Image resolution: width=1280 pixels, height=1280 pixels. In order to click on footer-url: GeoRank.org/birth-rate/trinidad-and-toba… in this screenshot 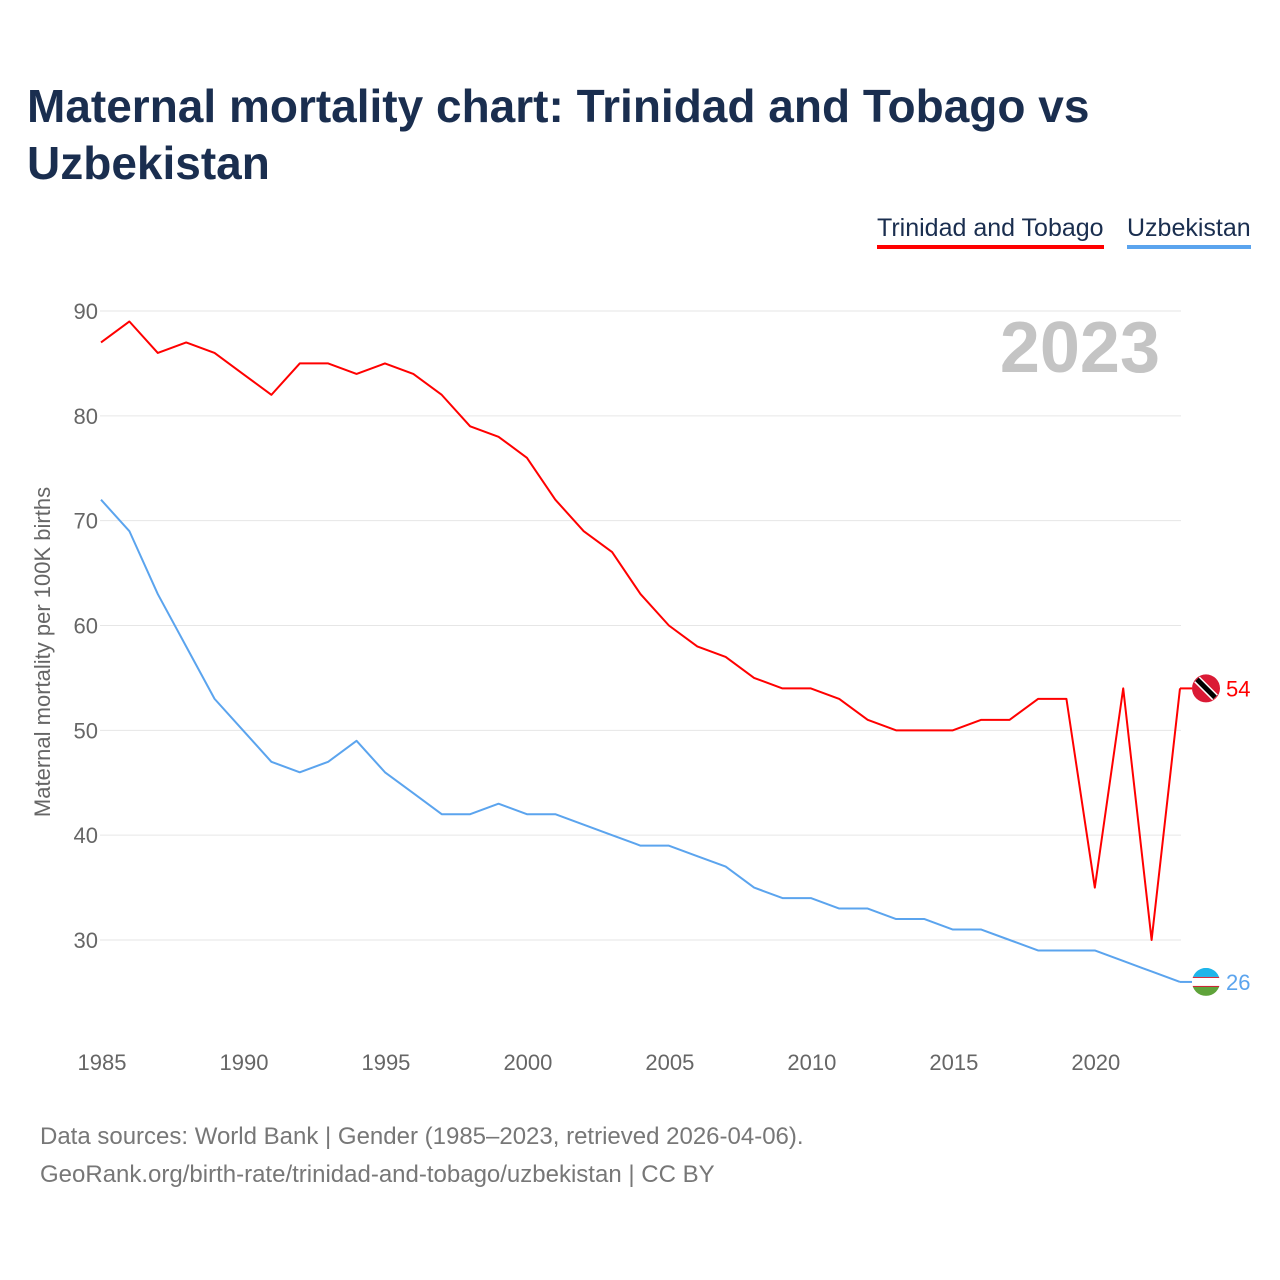, I will do `click(377, 1174)`.